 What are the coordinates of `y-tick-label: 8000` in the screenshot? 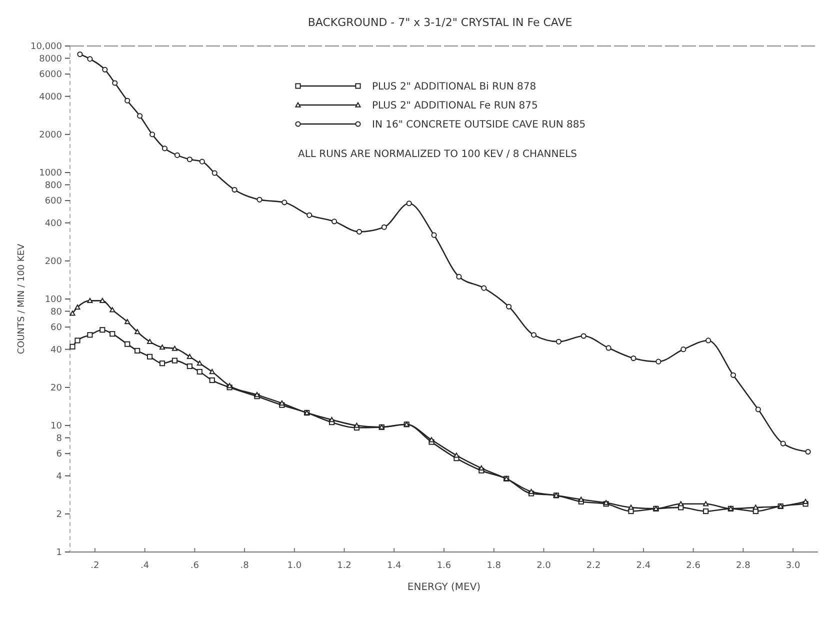 It's located at (50, 59).